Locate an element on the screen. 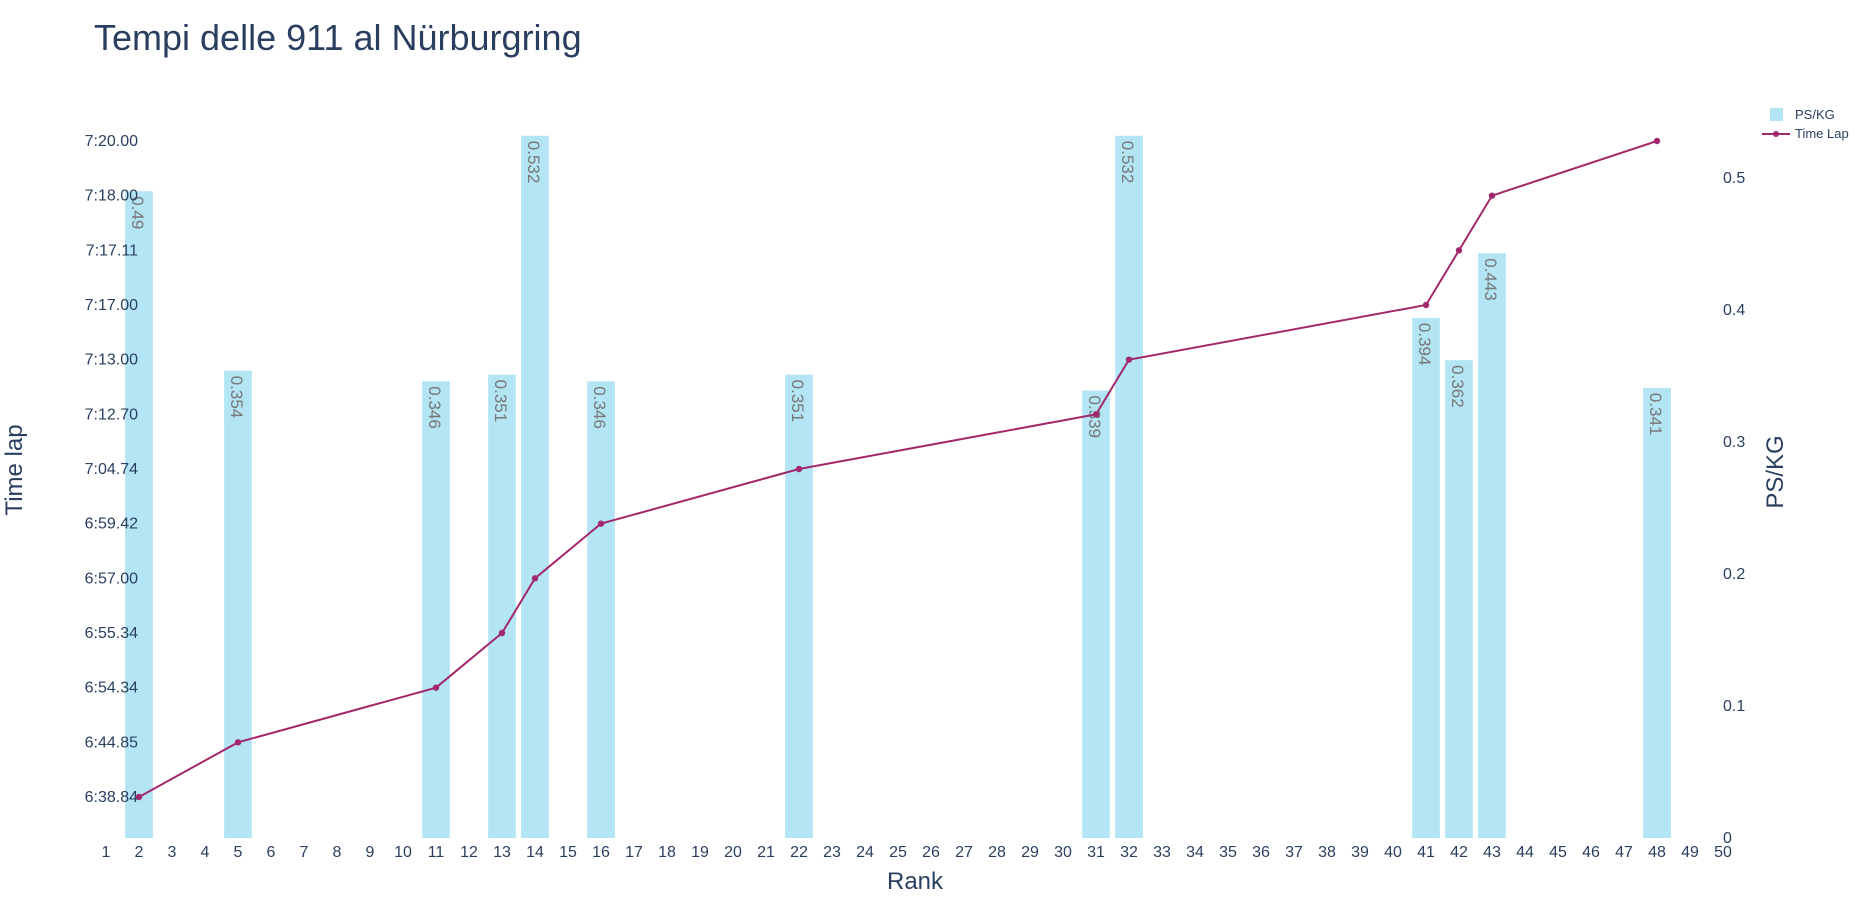  x-tick-label: 27 is located at coordinates (964, 852).